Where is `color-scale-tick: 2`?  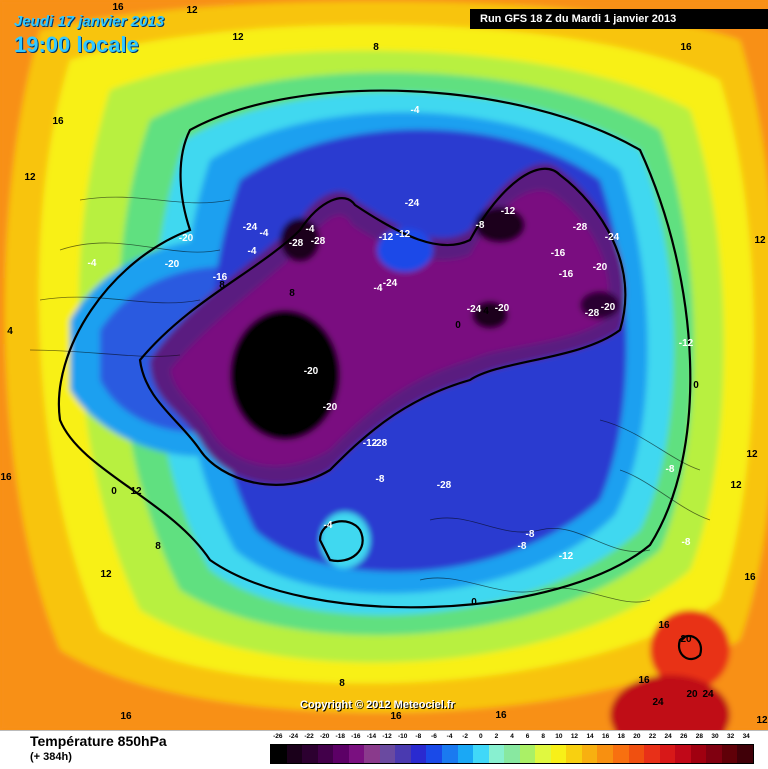
color-scale-tick: 2 is located at coordinates (496, 736).